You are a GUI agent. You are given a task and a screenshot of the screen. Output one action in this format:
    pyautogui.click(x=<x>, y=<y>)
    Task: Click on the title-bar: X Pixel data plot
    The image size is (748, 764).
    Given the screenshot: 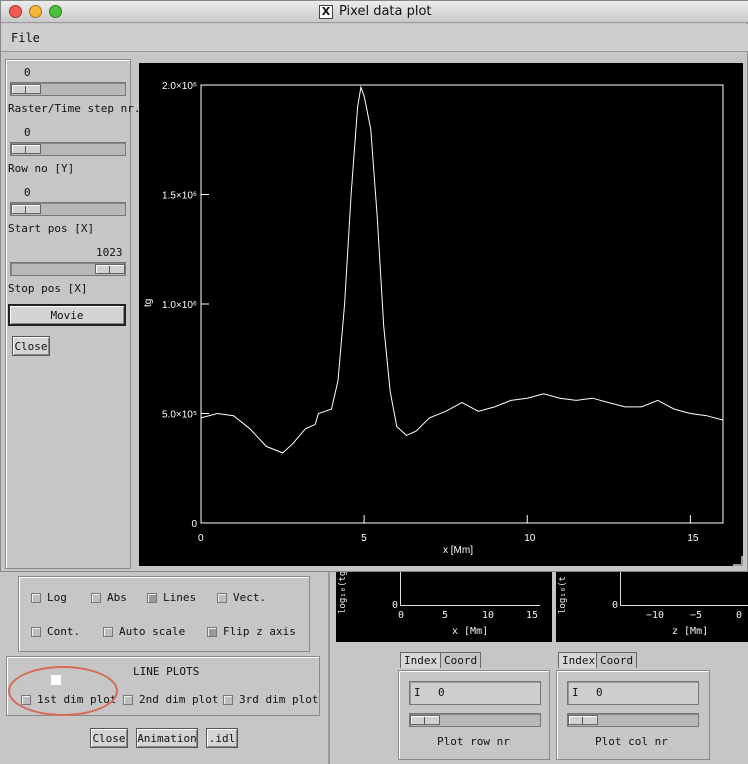 What is the action you would take?
    pyautogui.click(x=374, y=12)
    